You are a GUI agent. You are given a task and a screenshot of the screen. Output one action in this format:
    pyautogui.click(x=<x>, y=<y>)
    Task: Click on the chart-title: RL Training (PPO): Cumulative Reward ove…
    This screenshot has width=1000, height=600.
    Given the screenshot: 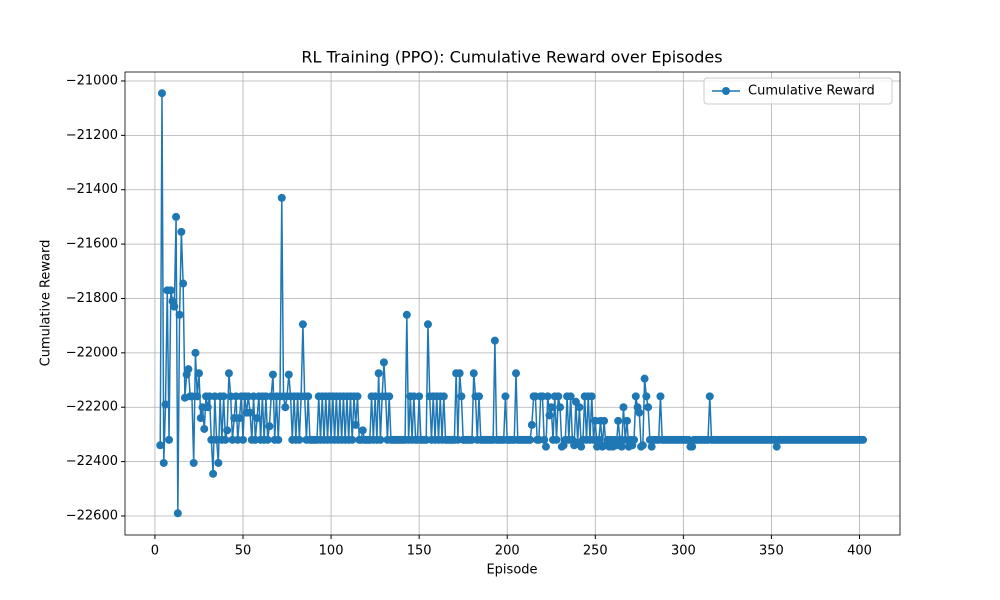 What is the action you would take?
    pyautogui.click(x=511, y=57)
    